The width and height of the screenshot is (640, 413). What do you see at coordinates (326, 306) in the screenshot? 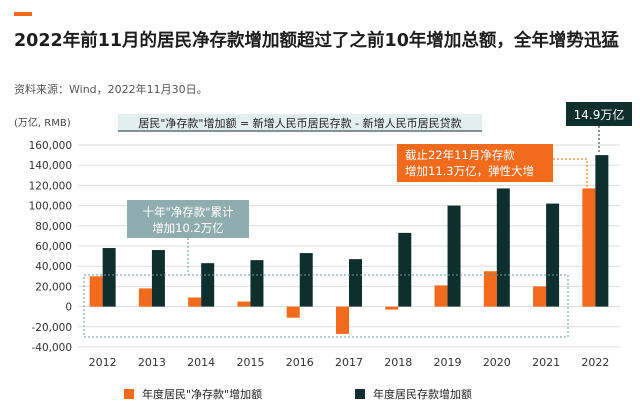
I see `decade-frame` at bounding box center [326, 306].